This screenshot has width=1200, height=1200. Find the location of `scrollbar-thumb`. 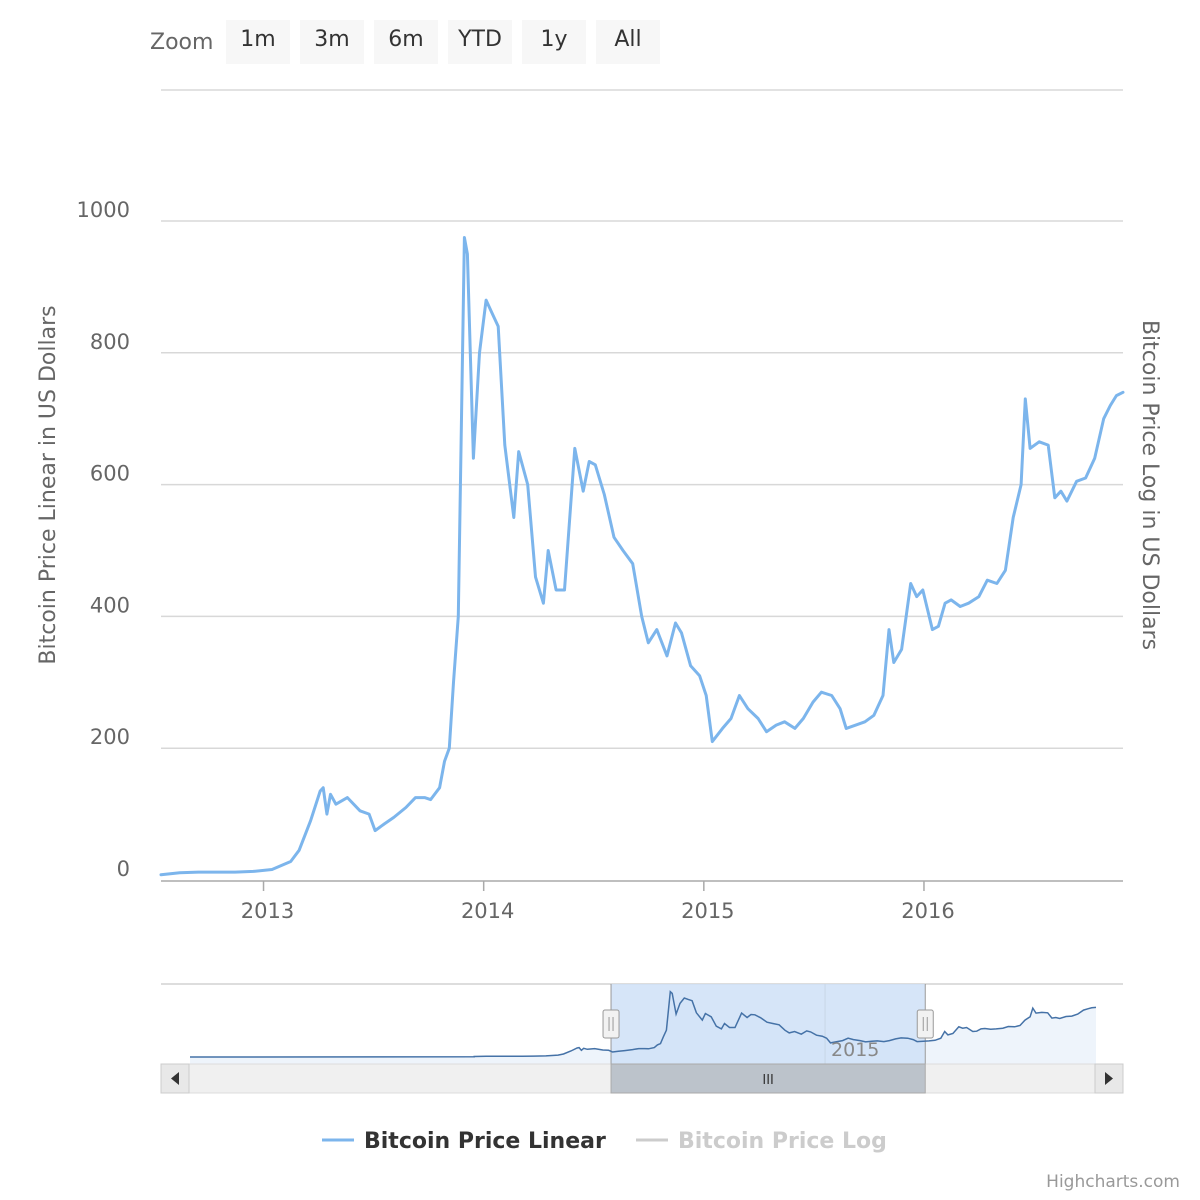

scrollbar-thumb is located at coordinates (768, 1078).